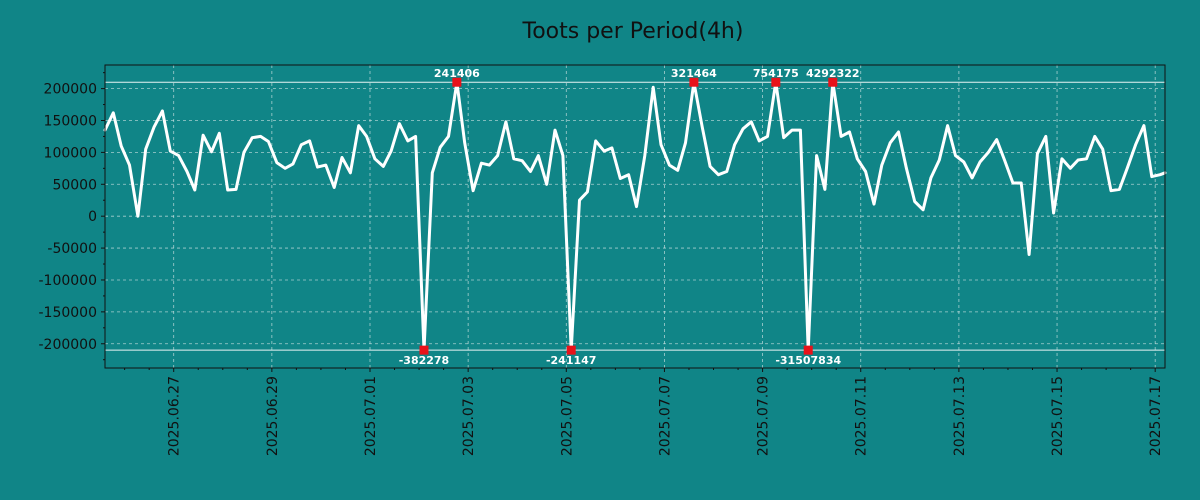  What do you see at coordinates (68, 345) in the screenshot?
I see `y-tick-label: -200000` at bounding box center [68, 345].